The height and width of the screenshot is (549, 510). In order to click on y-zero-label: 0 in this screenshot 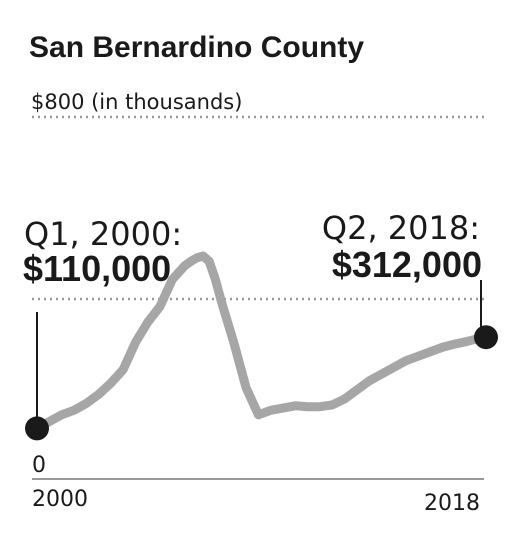, I will do `click(39, 465)`.